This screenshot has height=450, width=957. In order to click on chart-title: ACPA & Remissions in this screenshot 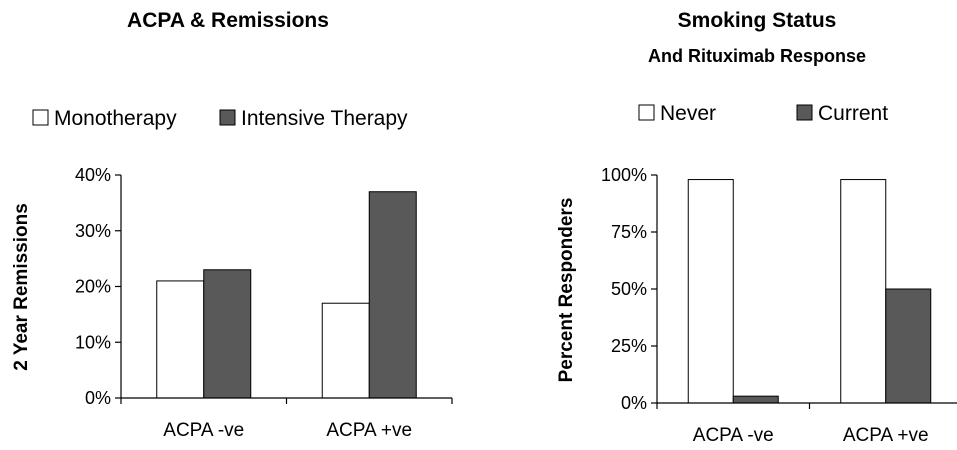, I will do `click(228, 20)`.